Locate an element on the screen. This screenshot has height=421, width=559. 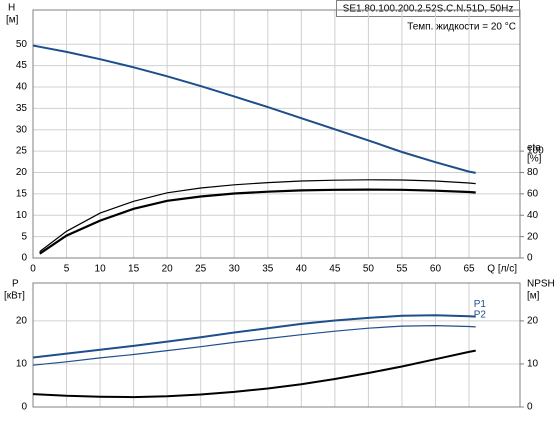
series-label: P2 is located at coordinates (480, 315).